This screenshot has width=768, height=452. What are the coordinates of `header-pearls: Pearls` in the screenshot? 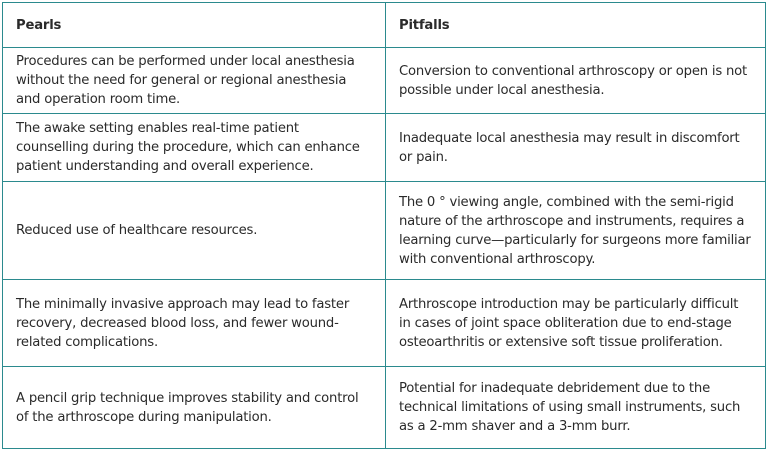 It's located at (194, 25).